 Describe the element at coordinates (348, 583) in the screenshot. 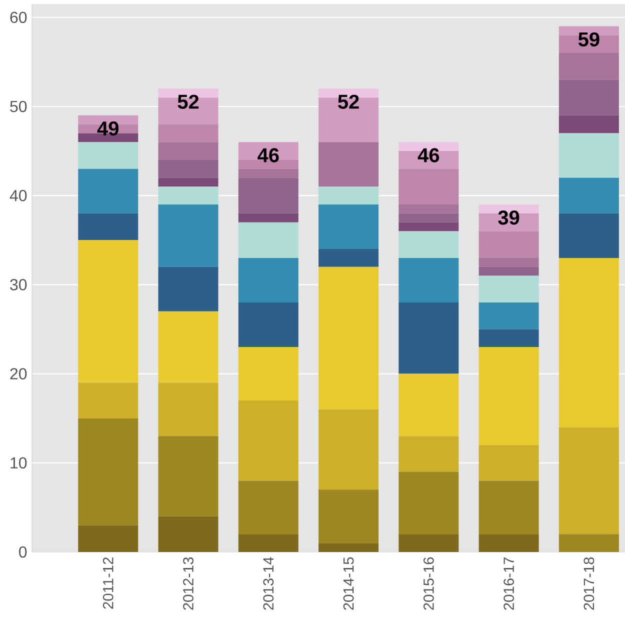

I see `x-tick-label: 2014-15` at that location.